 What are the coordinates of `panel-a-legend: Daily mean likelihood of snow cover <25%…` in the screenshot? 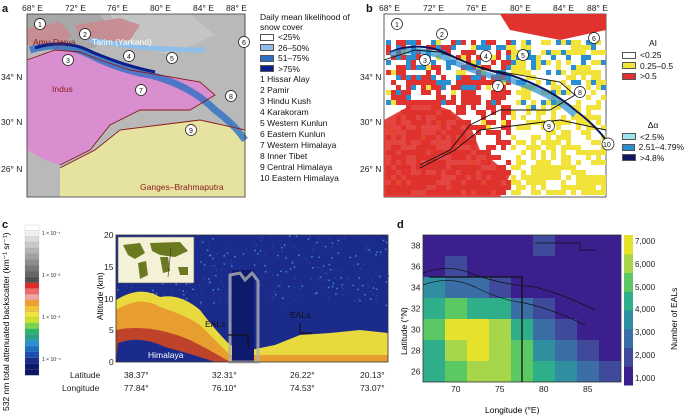 It's located at (307, 98).